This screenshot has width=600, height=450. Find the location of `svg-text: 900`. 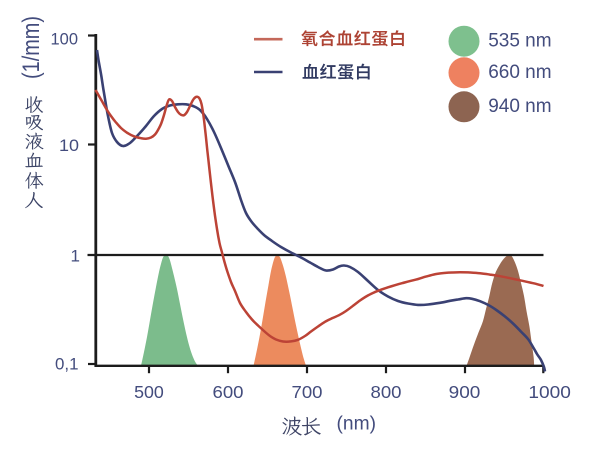

svg-text: 900 is located at coordinates (465, 392).